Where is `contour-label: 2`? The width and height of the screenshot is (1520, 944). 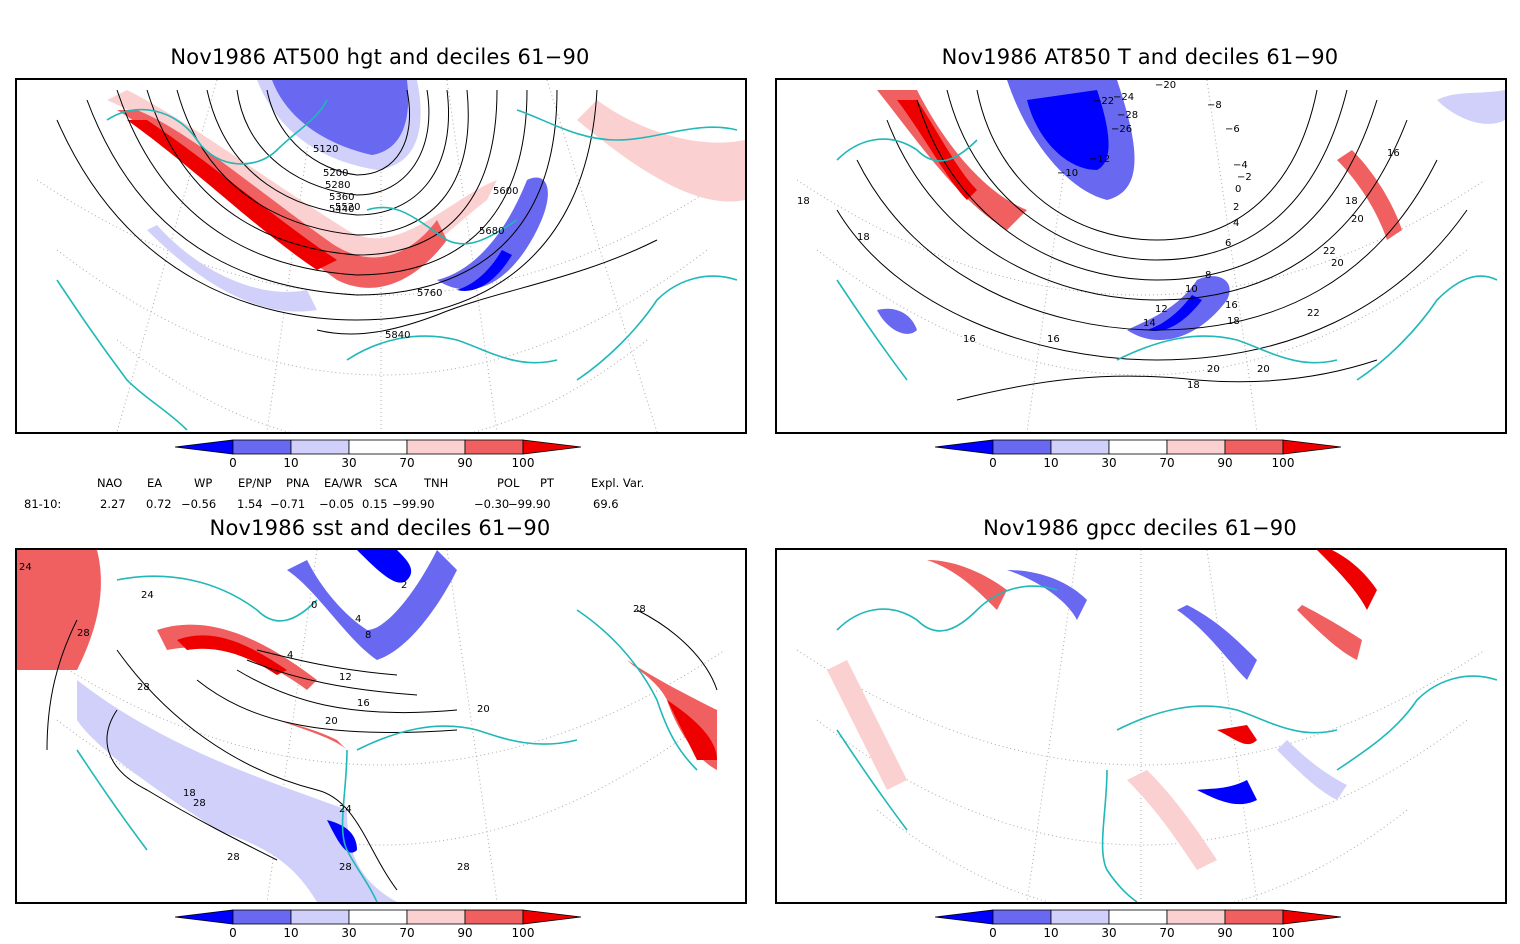 contour-label: 2 is located at coordinates (404, 585).